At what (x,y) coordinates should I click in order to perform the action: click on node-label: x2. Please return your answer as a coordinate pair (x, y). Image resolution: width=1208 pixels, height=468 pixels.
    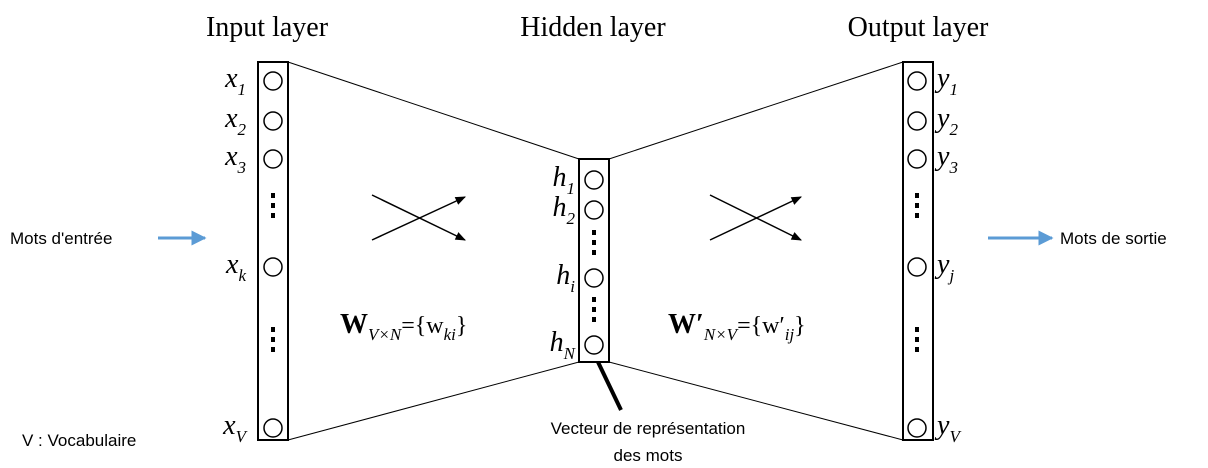
    Looking at the image, I should click on (235, 121).